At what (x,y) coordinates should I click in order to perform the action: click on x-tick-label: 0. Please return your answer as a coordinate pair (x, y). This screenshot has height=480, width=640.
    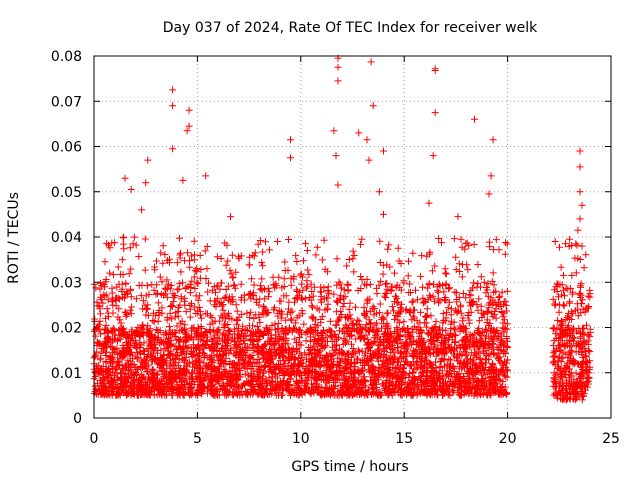
    Looking at the image, I should click on (94, 439).